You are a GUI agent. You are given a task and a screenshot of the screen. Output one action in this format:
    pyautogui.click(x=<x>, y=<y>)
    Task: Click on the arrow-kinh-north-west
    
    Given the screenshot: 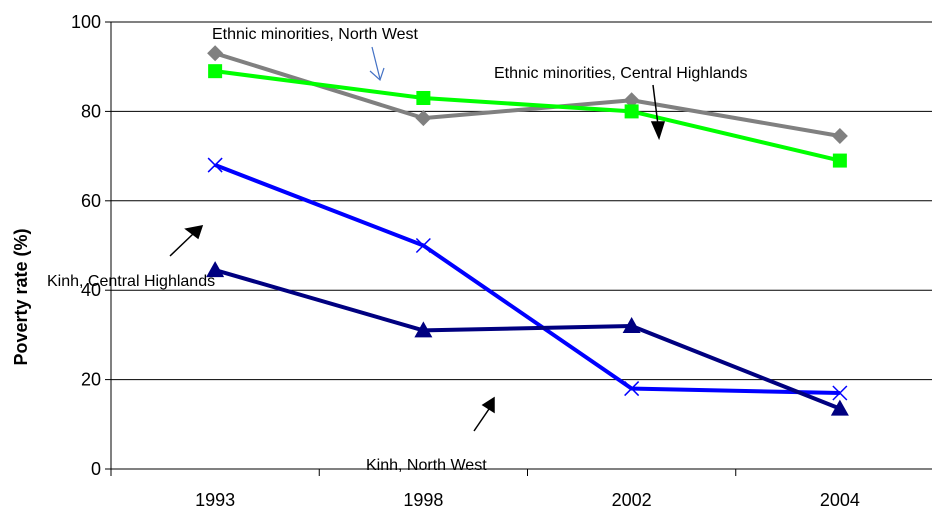 What is the action you would take?
    pyautogui.click(x=484, y=414)
    